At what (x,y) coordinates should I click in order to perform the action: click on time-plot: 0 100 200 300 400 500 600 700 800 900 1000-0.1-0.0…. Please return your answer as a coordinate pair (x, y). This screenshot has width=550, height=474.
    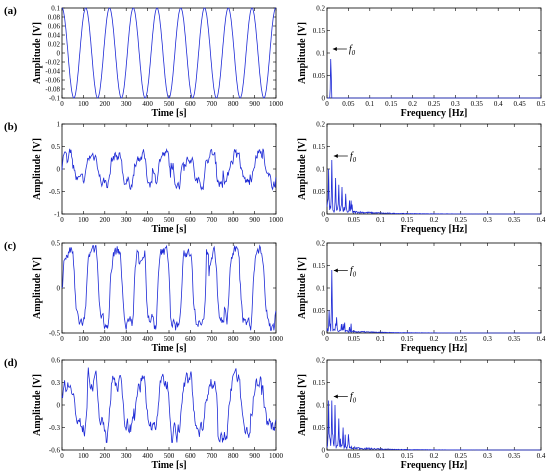
    Looking at the image, I should click on (158, 62).